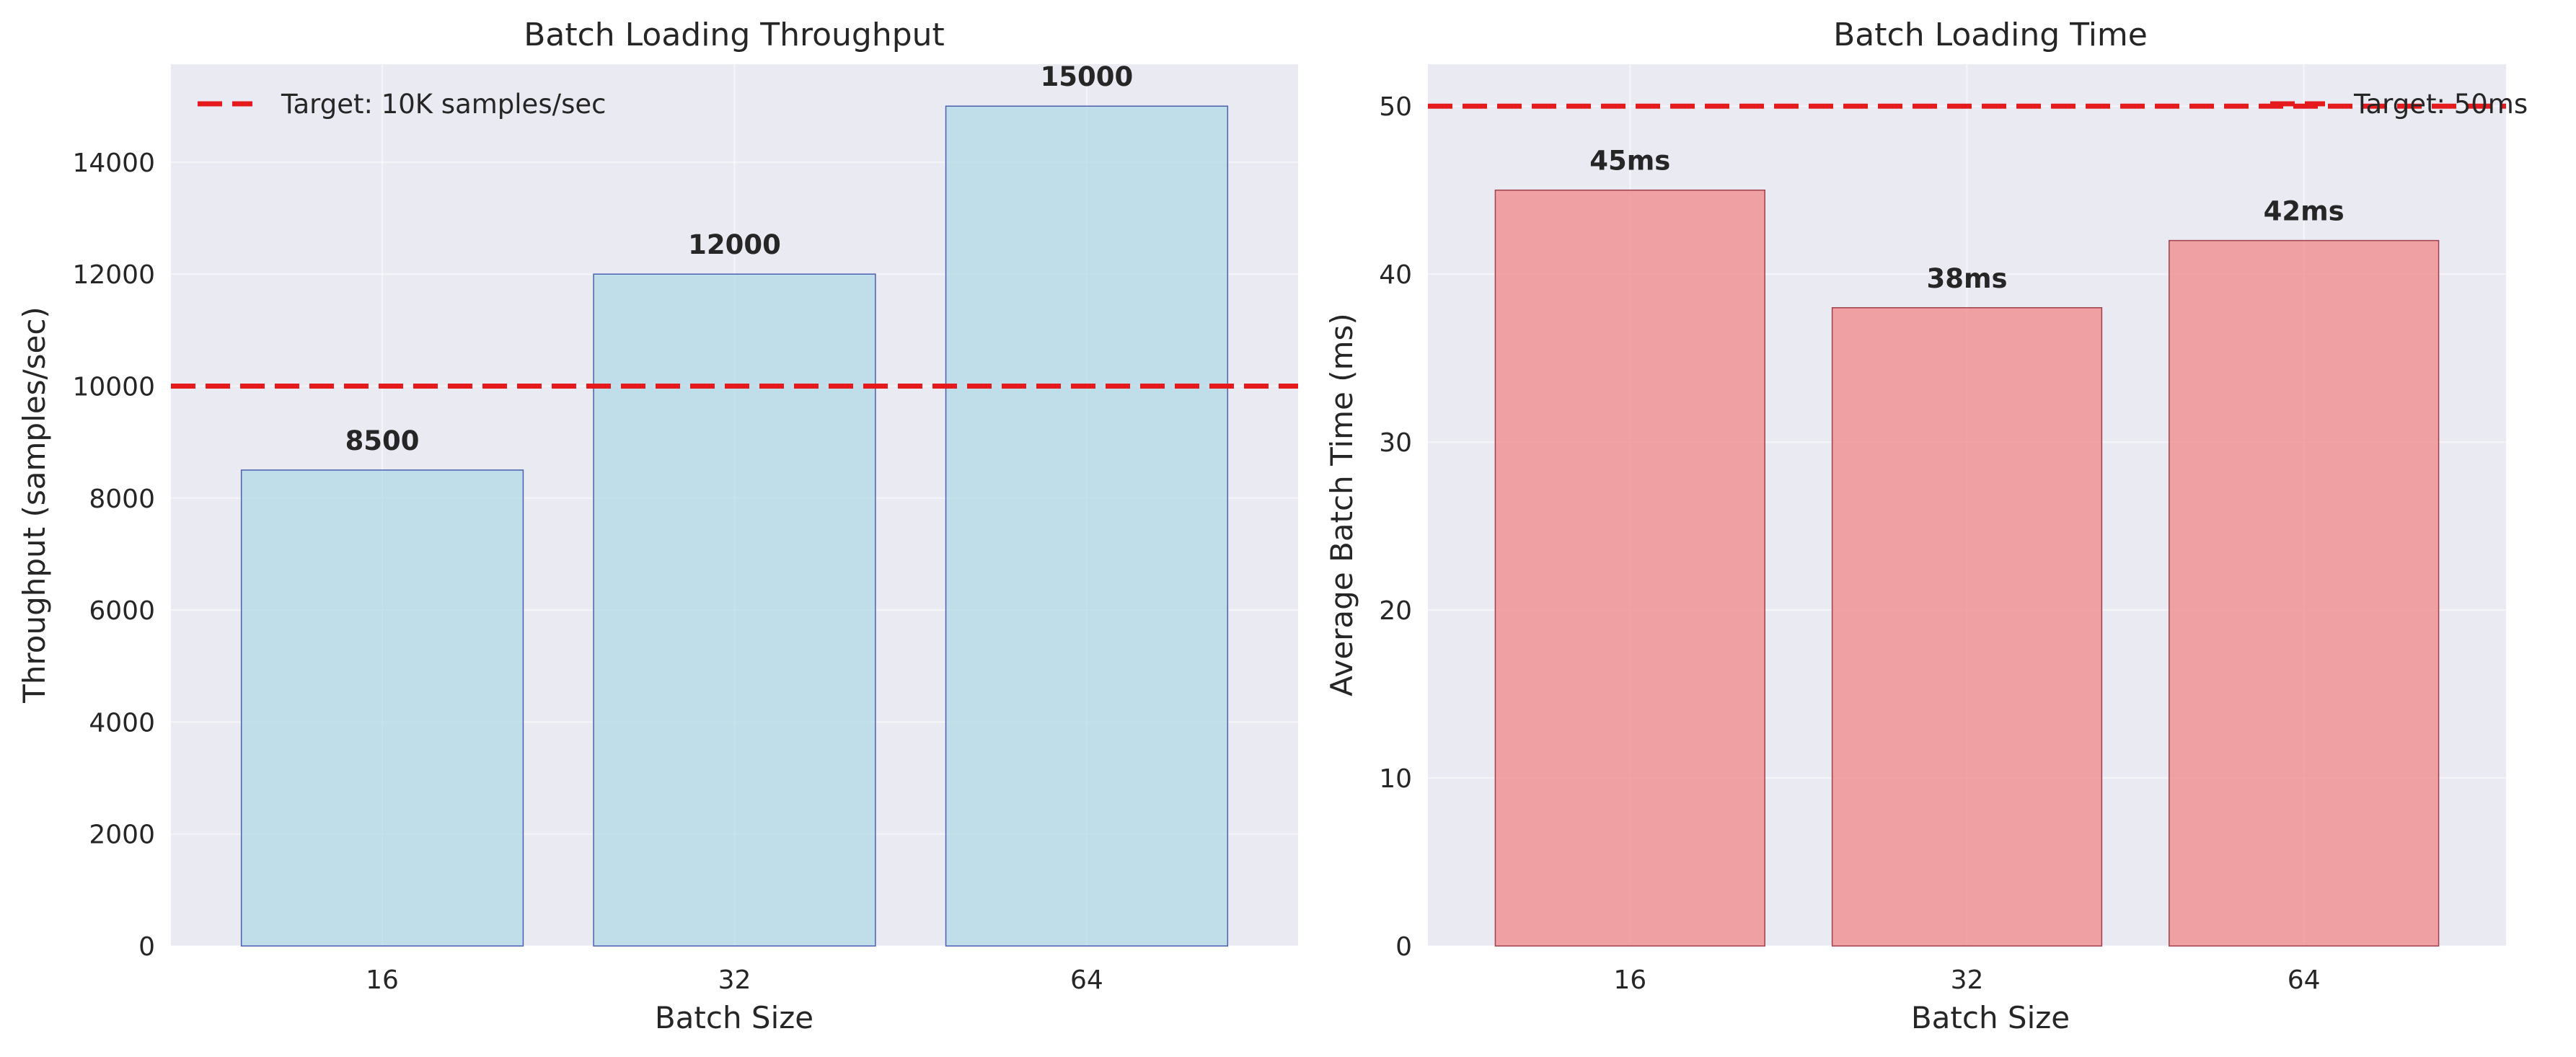 The height and width of the screenshot is (1057, 2576). Describe the element at coordinates (113, 275) in the screenshot. I see `y-tick-label: 12000` at that location.